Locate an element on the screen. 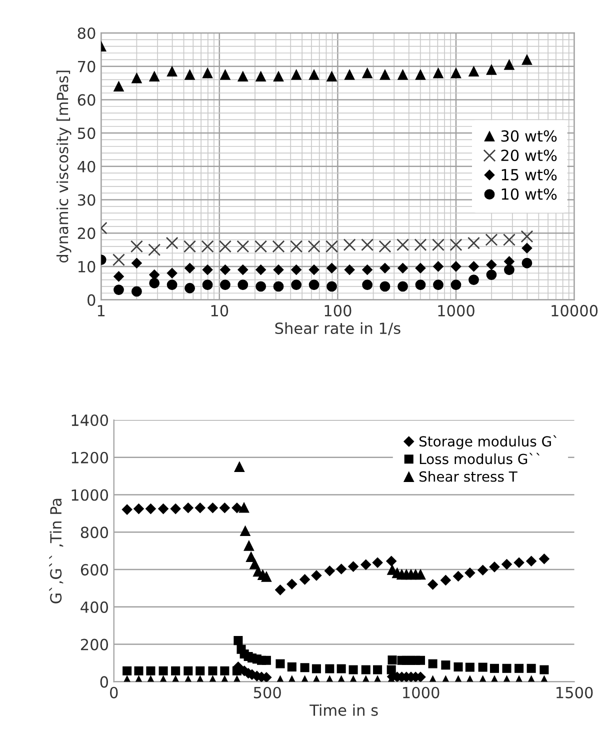 The width and height of the screenshot is (609, 733). y-tick-label: 30 is located at coordinates (87, 200).